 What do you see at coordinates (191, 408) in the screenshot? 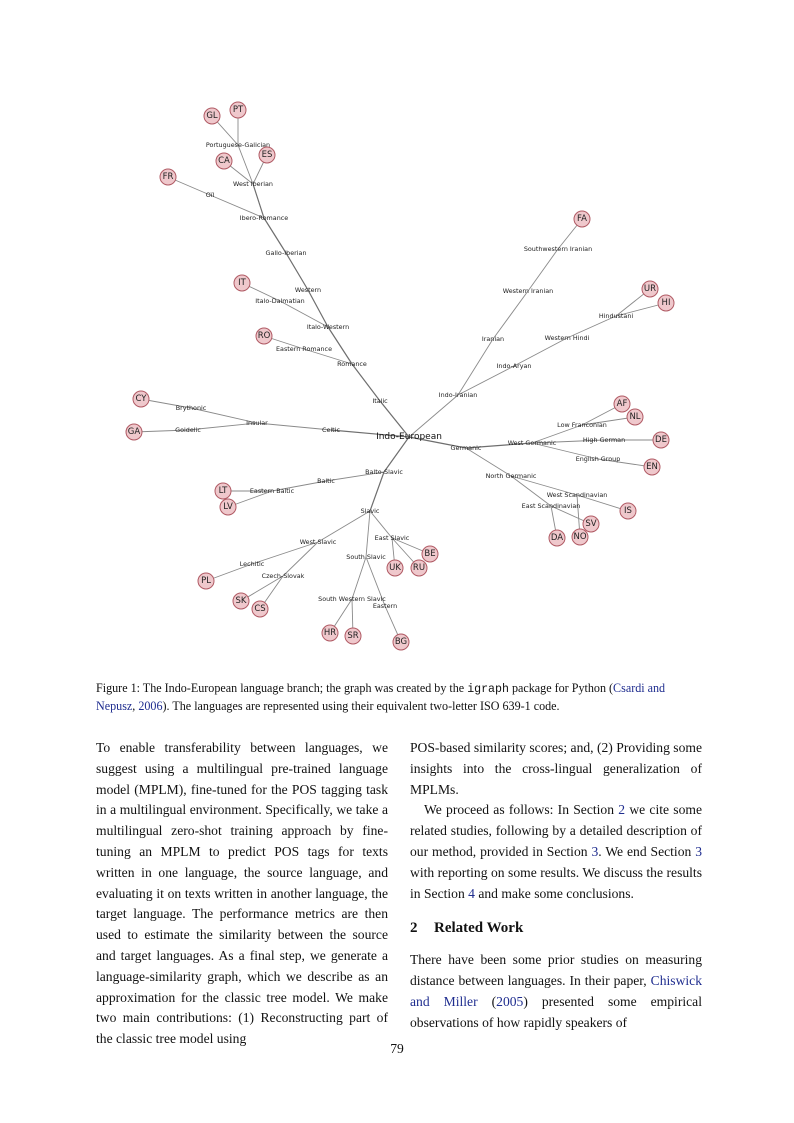
I see `branch-label: Brythonic` at bounding box center [191, 408].